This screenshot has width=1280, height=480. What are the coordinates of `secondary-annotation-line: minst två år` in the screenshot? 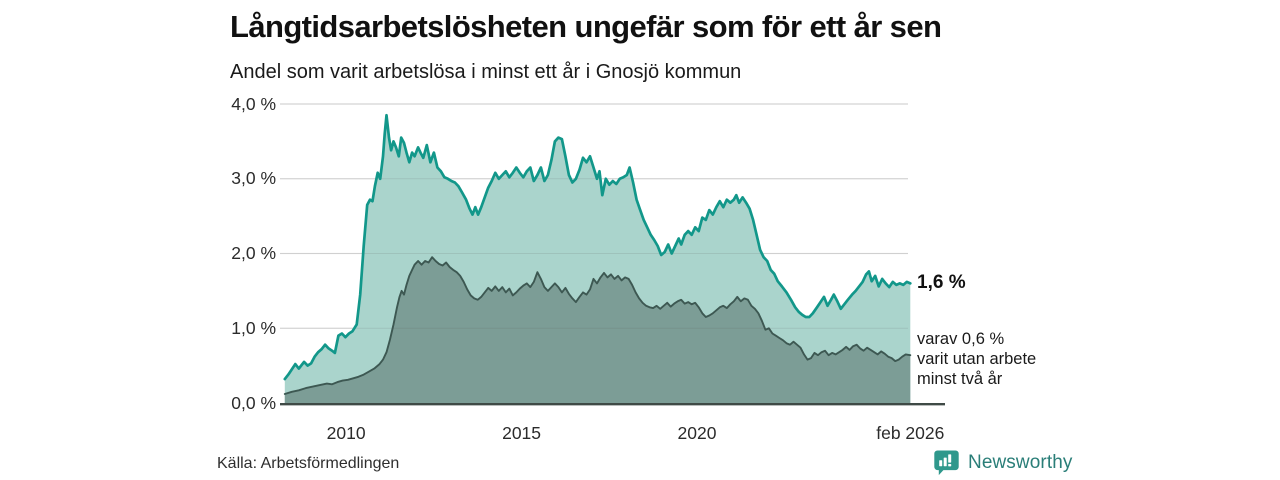 It's located at (960, 379).